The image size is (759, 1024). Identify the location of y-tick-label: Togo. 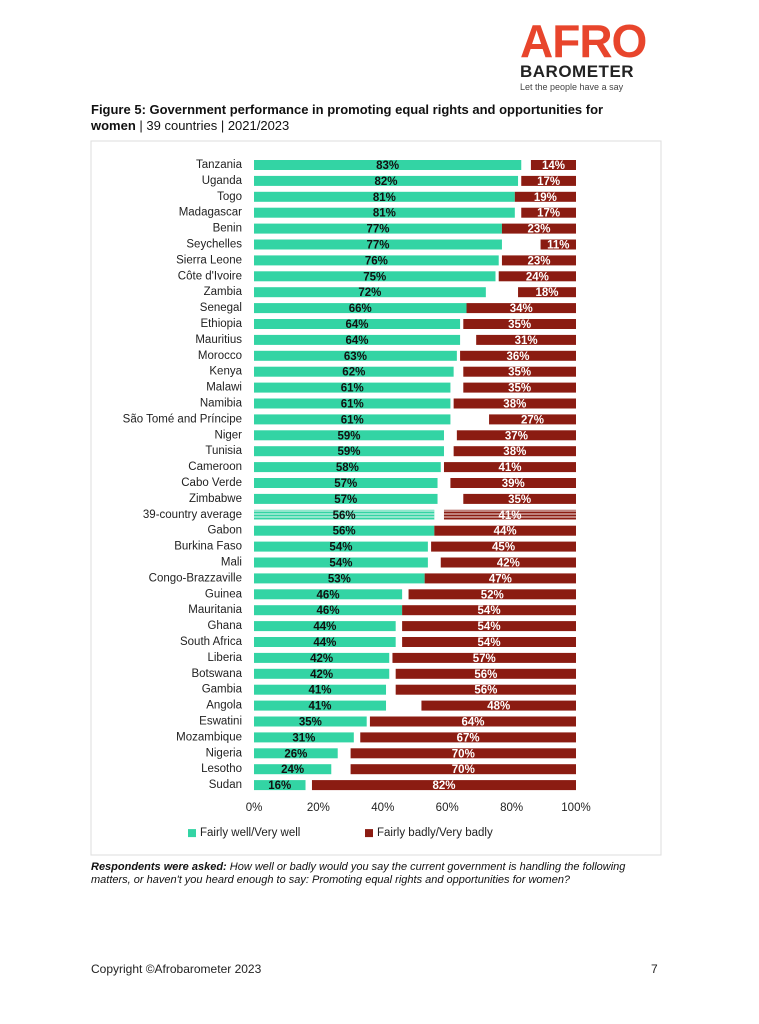
(229, 197).